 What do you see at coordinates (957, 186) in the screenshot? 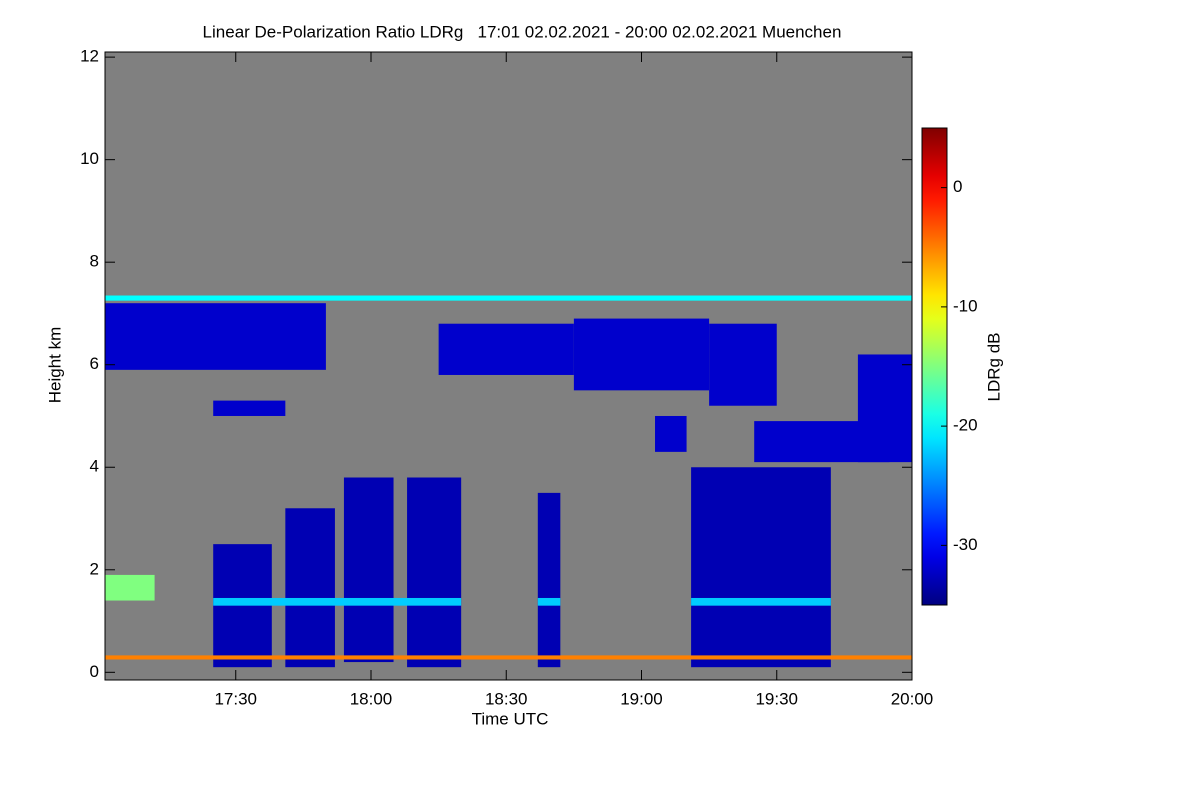
I see `colorbar-tick-label: 0` at bounding box center [957, 186].